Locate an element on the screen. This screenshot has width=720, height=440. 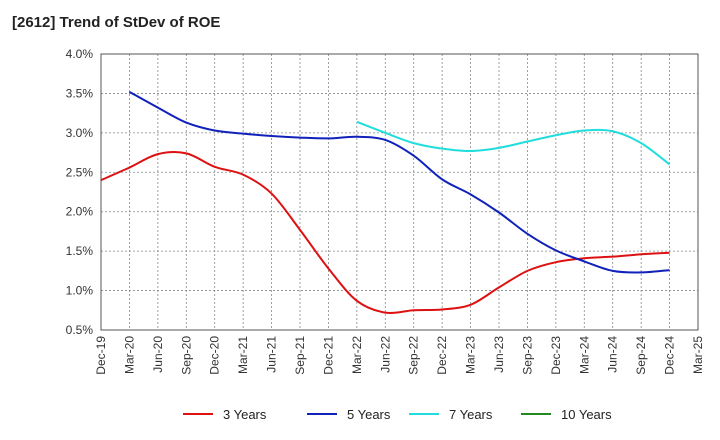
x-tick-label: Sep-22 is located at coordinates (414, 355).